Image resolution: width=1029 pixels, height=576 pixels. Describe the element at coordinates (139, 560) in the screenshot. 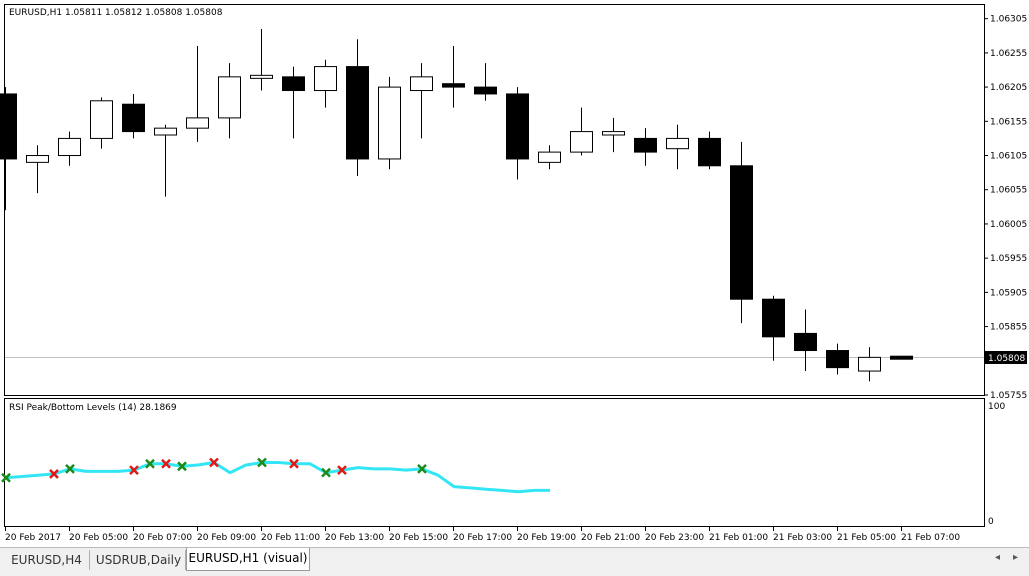

I see `tab-usdrub-daily: USDRUB,Daily` at that location.